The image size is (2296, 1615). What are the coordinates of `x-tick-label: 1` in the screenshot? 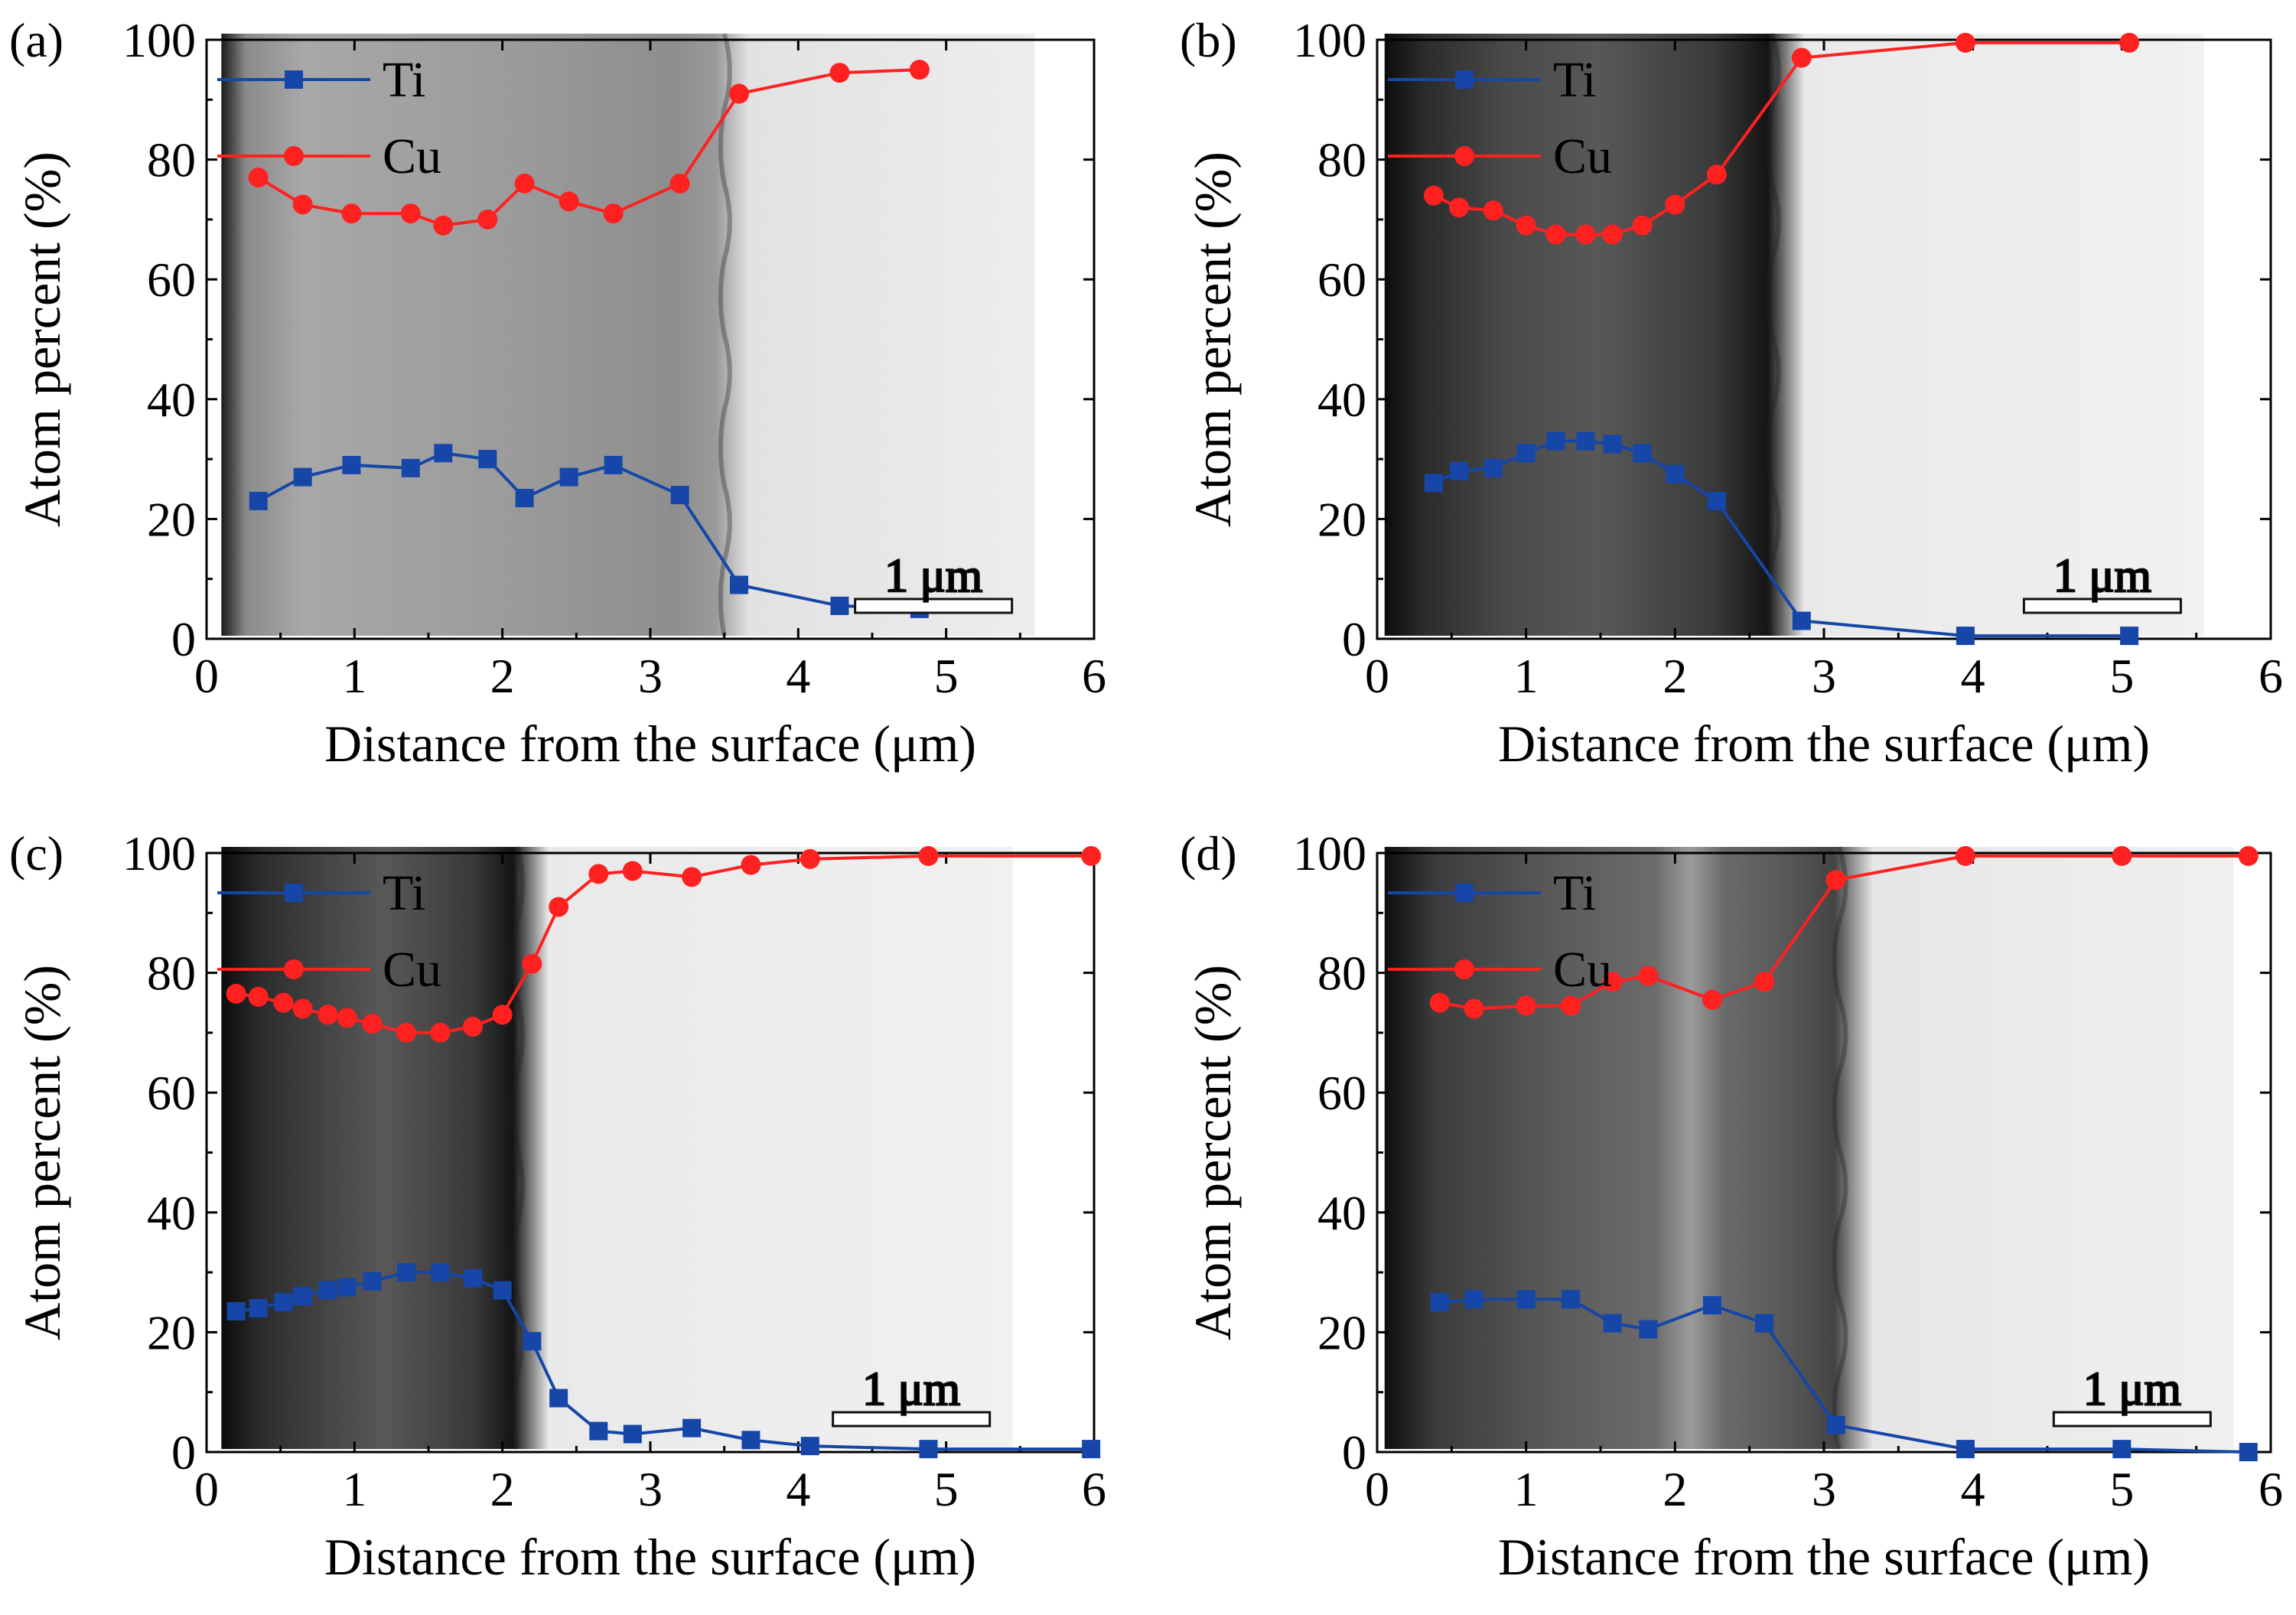 It's located at (1527, 676).